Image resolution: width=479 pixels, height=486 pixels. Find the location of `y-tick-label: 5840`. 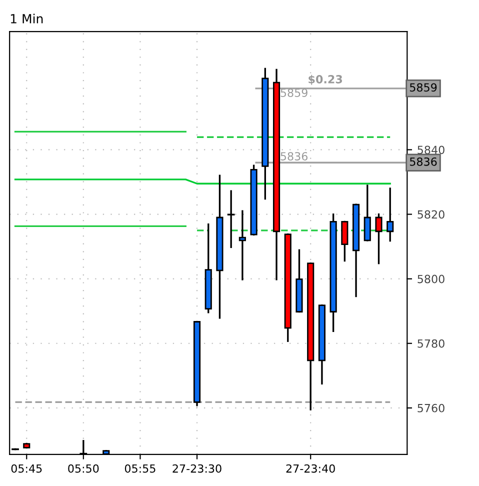

y-tick-label: 5840 is located at coordinates (431, 150).